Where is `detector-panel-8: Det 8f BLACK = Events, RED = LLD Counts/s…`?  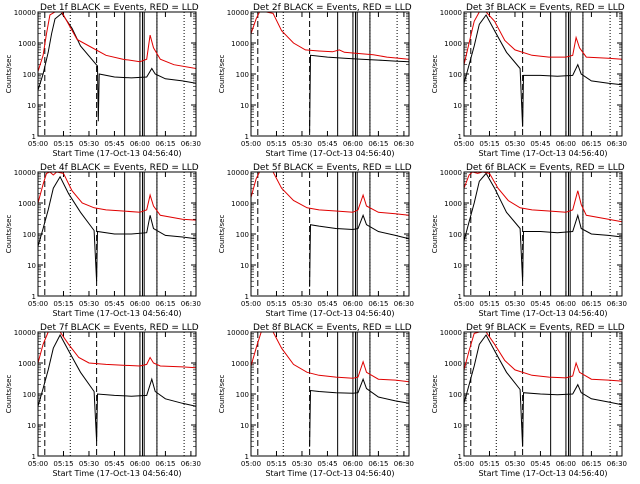
detector-panel-8: Det 8f BLACK = Events, RED = LLD Counts/s… is located at coordinates (316, 400).